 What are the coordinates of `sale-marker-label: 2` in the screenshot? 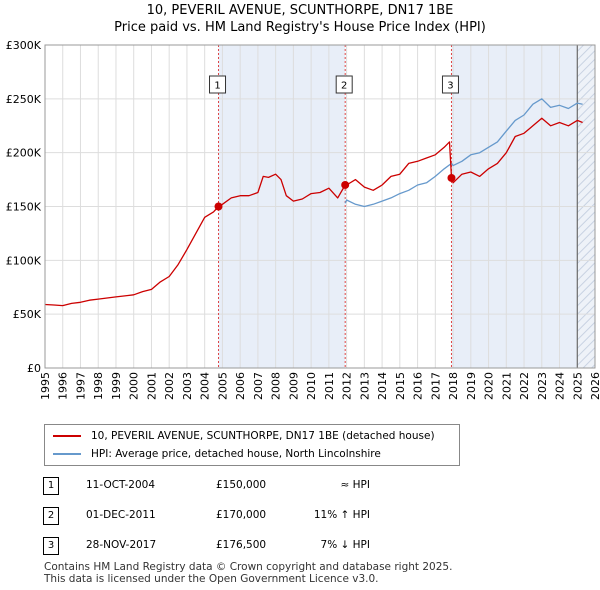 It's located at (344, 86).